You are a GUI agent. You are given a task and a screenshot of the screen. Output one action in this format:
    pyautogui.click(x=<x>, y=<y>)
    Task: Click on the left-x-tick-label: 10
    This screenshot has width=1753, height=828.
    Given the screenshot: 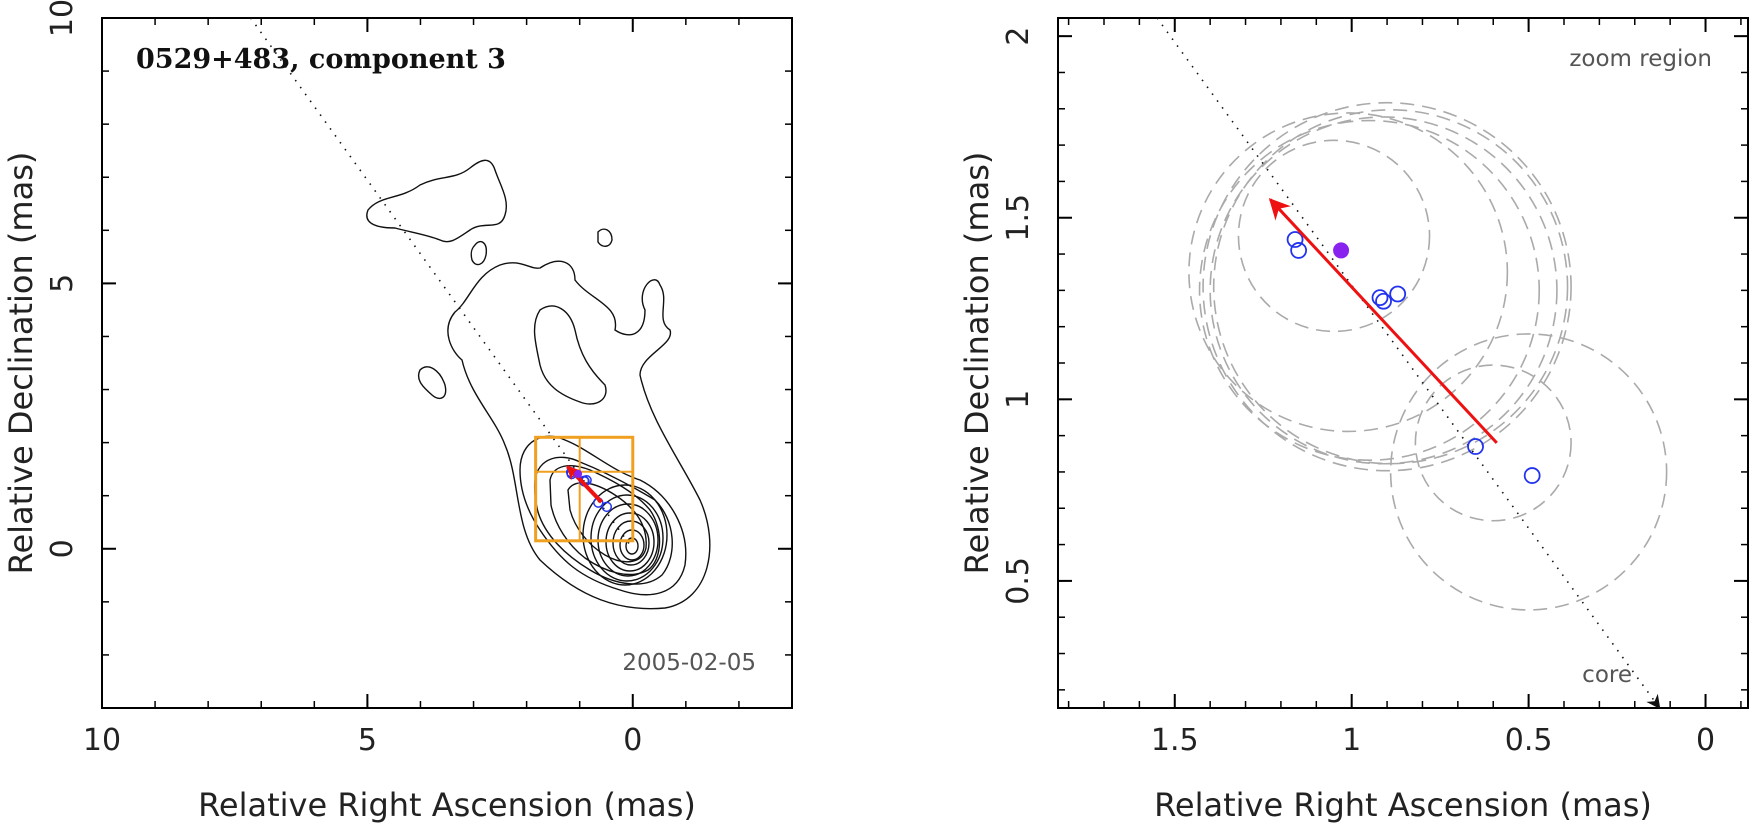 What is the action you would take?
    pyautogui.click(x=102, y=740)
    